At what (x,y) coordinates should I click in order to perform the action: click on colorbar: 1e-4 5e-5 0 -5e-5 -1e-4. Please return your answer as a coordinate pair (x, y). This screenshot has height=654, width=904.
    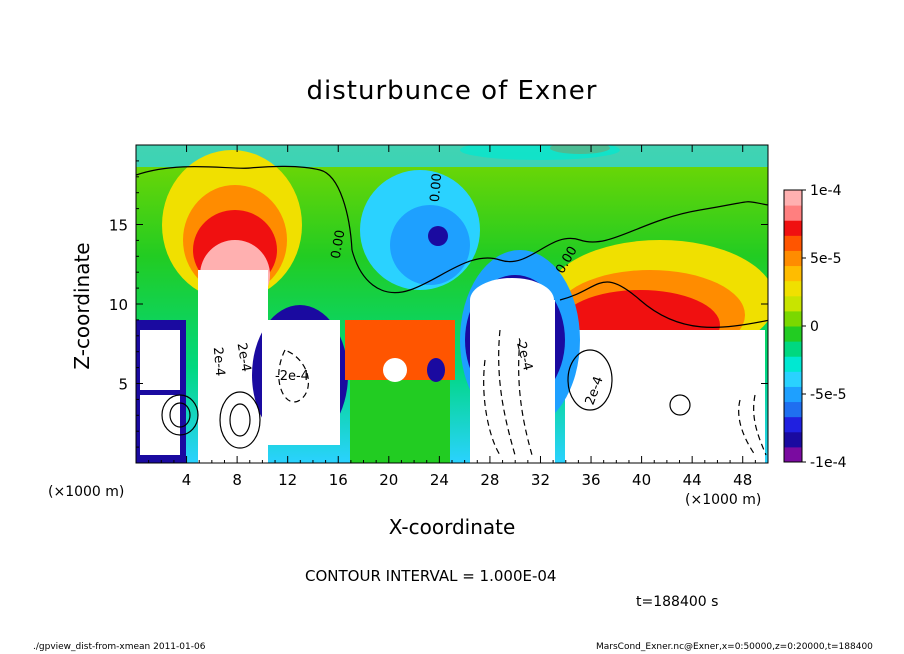
    Looking at the image, I should click on (815, 327).